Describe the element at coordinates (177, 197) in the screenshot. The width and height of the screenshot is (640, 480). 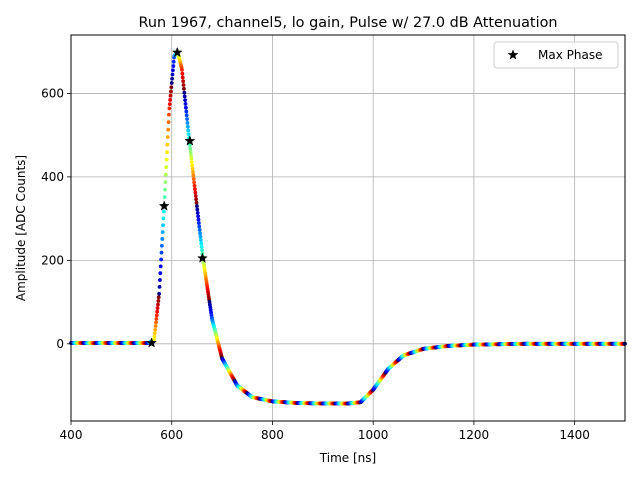
I see `max-phase-markers` at that location.